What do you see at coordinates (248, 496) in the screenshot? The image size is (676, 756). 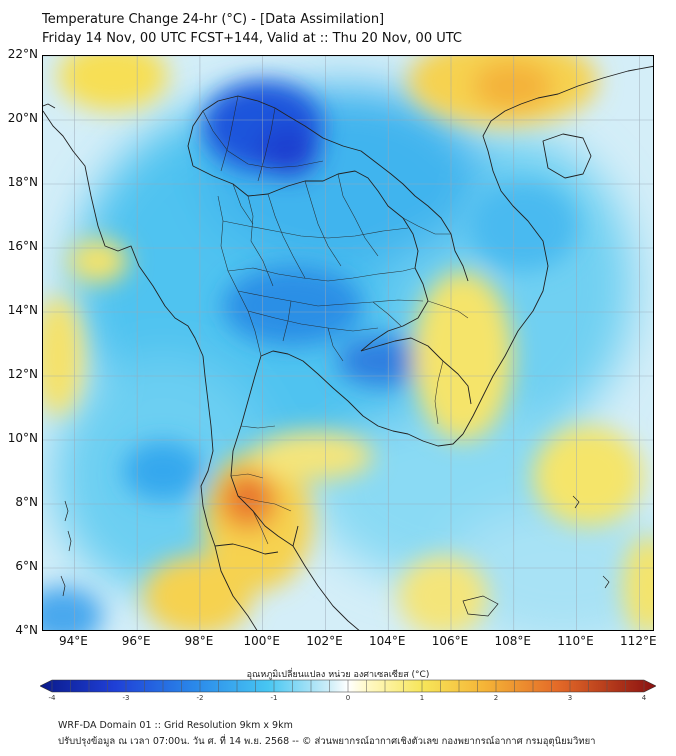 I see `hot-core-peninsula-inner` at bounding box center [248, 496].